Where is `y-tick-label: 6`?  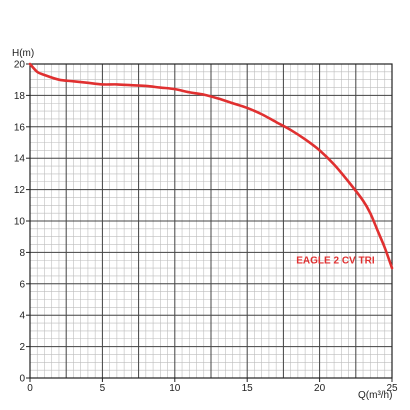
y-tick-label: 6 is located at coordinates (22, 284).